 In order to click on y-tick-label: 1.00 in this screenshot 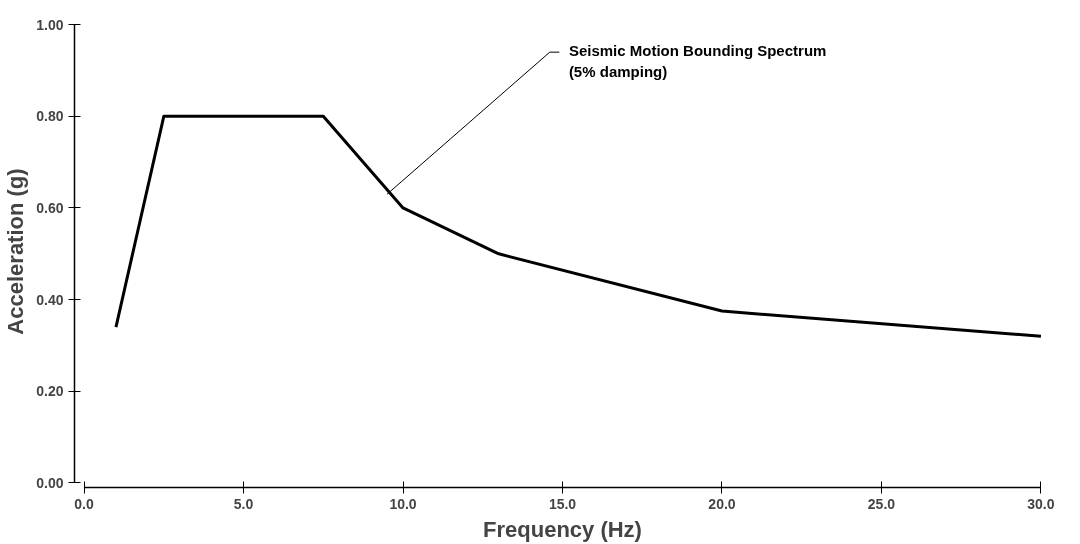, I will do `click(50, 24)`.